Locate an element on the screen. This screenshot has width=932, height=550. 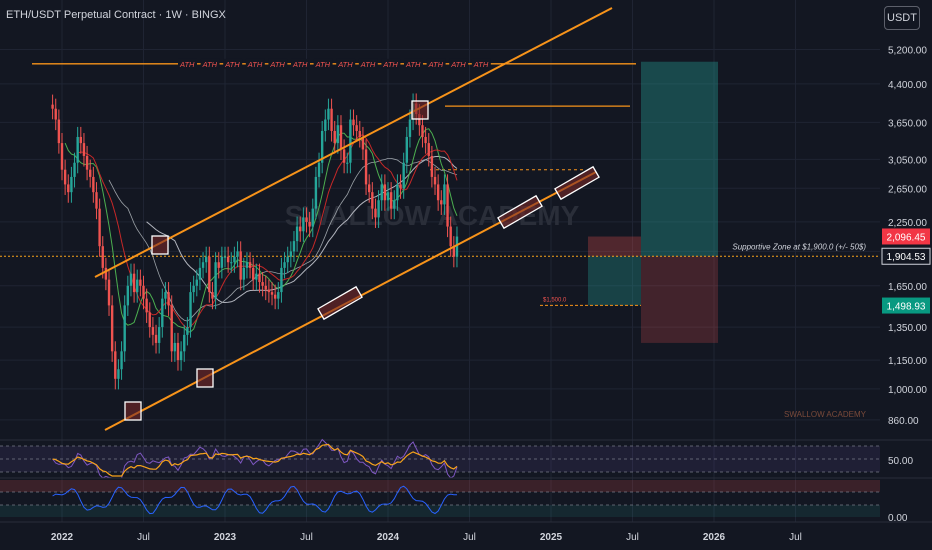
stoch-value-label: 0.00 is located at coordinates (898, 518).